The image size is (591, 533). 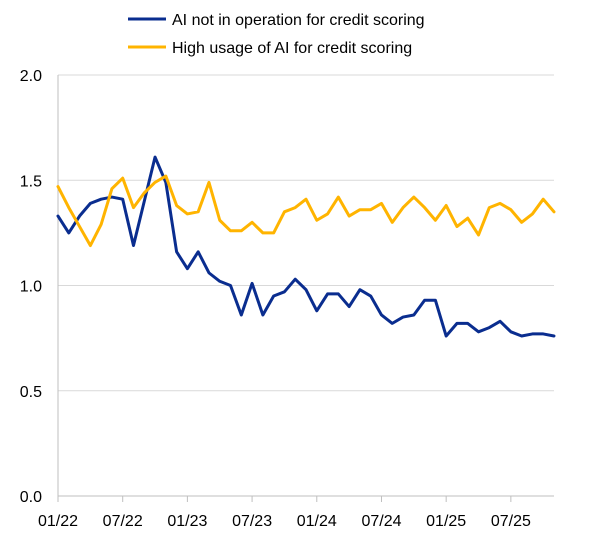 What do you see at coordinates (298, 20) in the screenshot?
I see `legend-label-0: AI not in operation for credit scoring` at bounding box center [298, 20].